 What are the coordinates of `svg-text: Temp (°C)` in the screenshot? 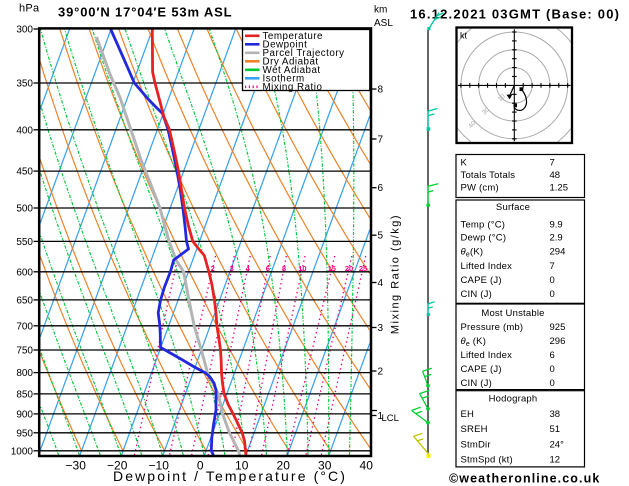 It's located at (483, 224).